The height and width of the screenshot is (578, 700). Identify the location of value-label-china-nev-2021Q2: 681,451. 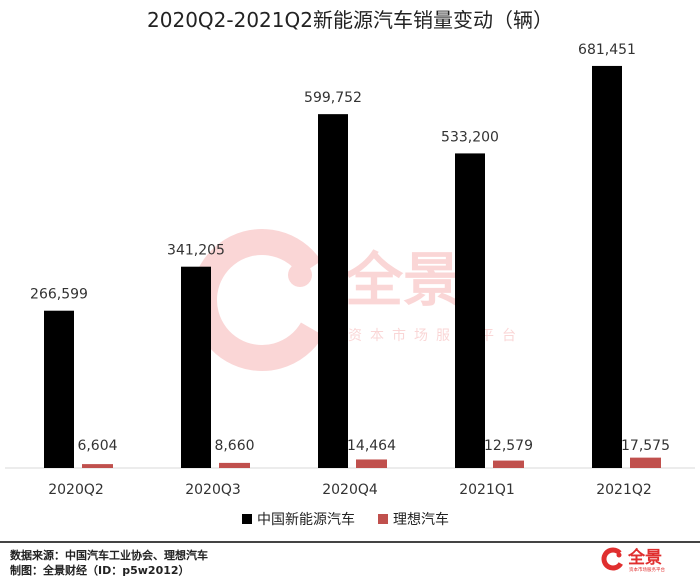
(607, 50).